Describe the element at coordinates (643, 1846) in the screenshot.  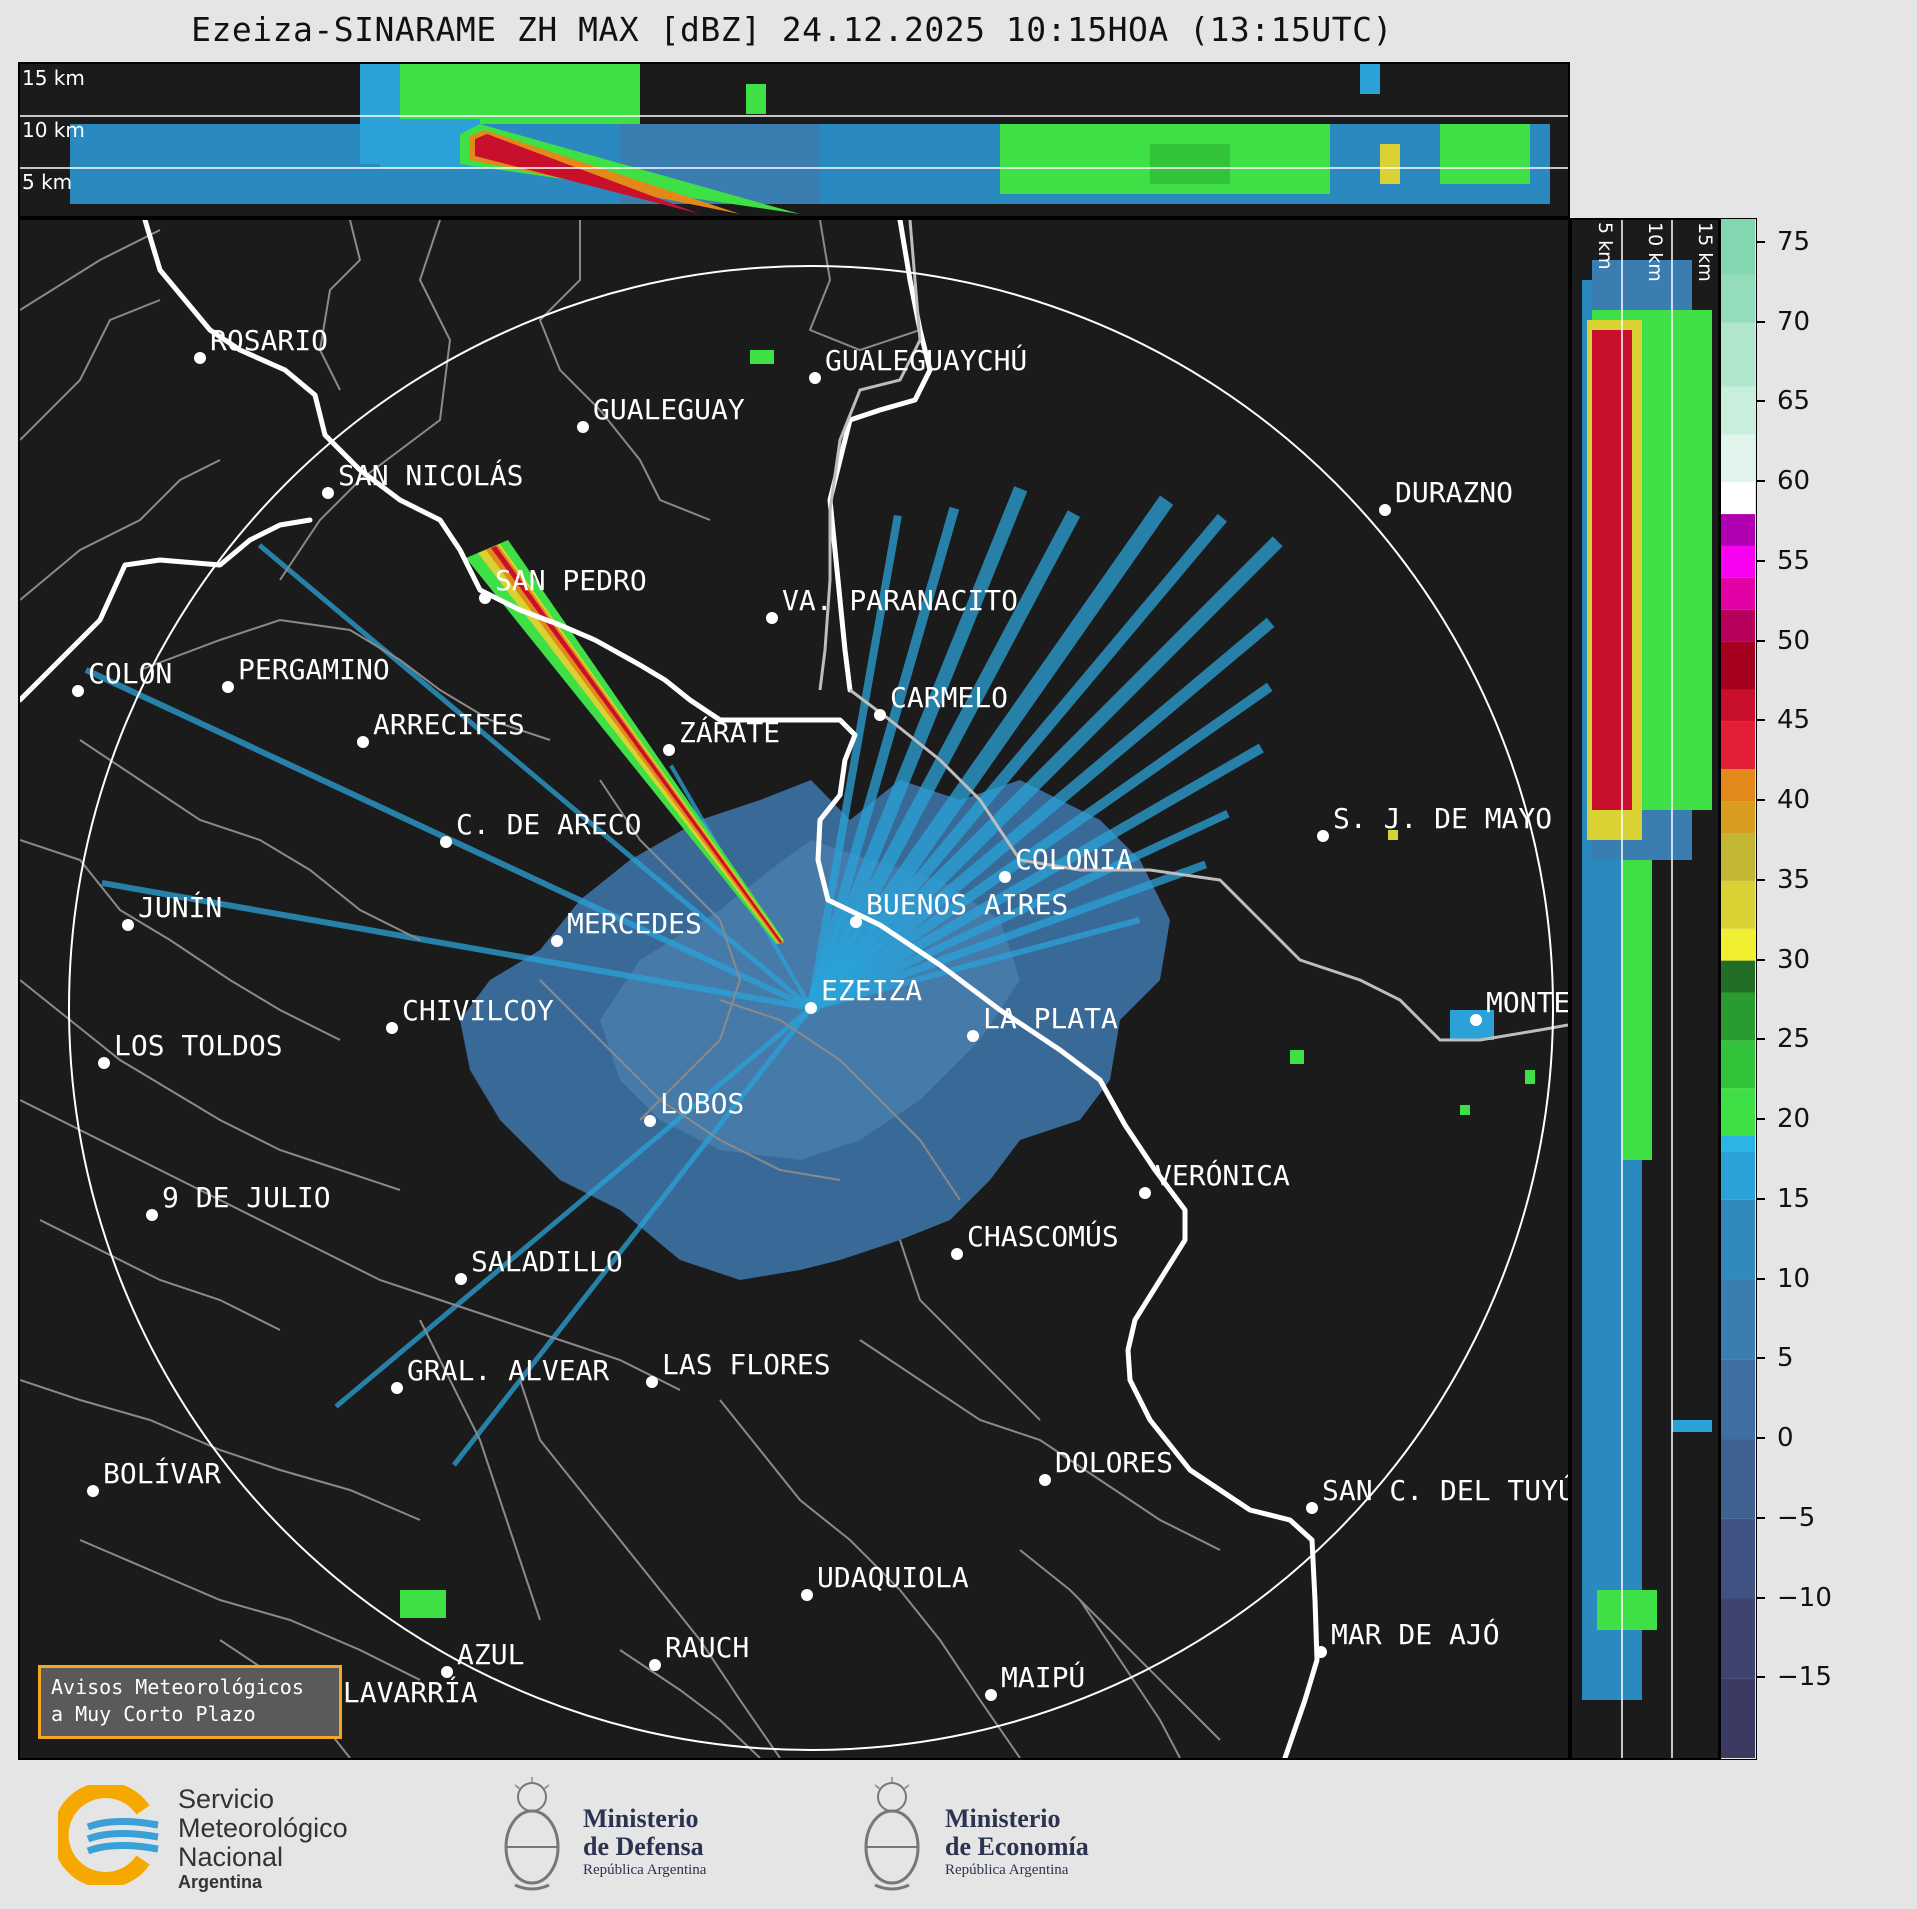
I see `defensa-line-2: de Defensa` at that location.